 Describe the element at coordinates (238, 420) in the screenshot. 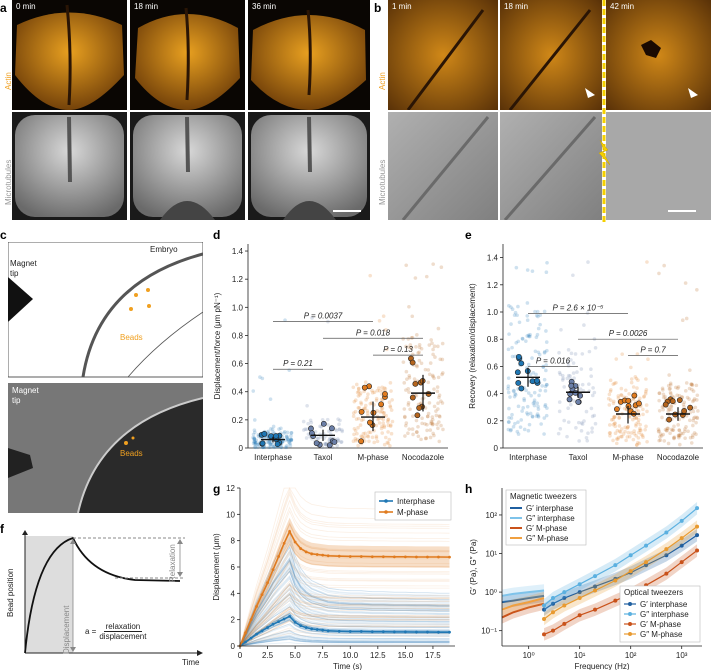

I see `y-tick-label: 0.2` at that location.